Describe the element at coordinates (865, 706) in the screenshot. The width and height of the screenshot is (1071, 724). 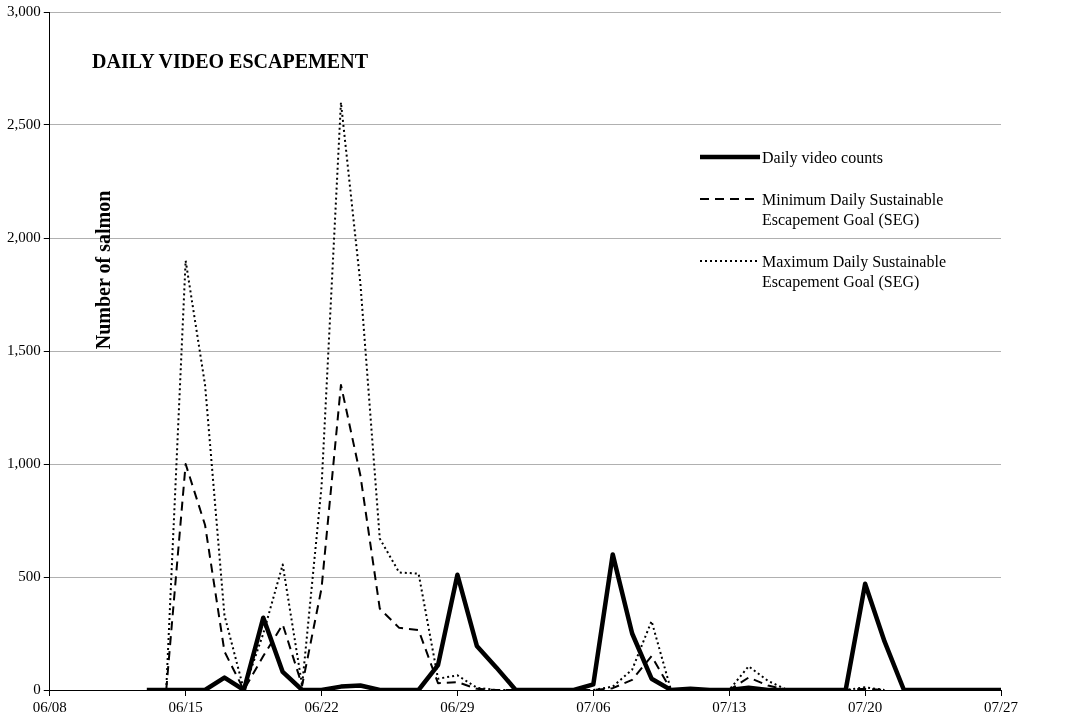
I see `x-tick-label: 07/20` at that location.